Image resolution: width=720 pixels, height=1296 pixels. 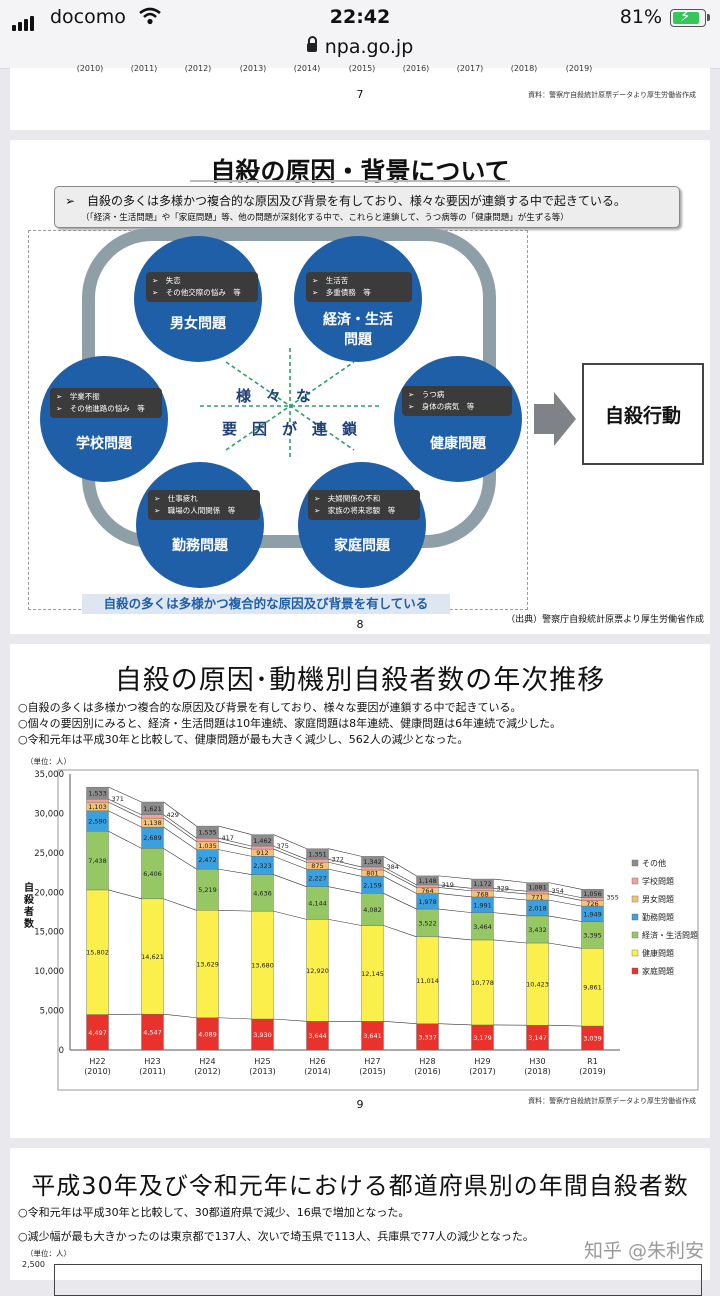 What do you see at coordinates (207, 890) in the screenshot?
I see `data-label: 5,219` at bounding box center [207, 890].